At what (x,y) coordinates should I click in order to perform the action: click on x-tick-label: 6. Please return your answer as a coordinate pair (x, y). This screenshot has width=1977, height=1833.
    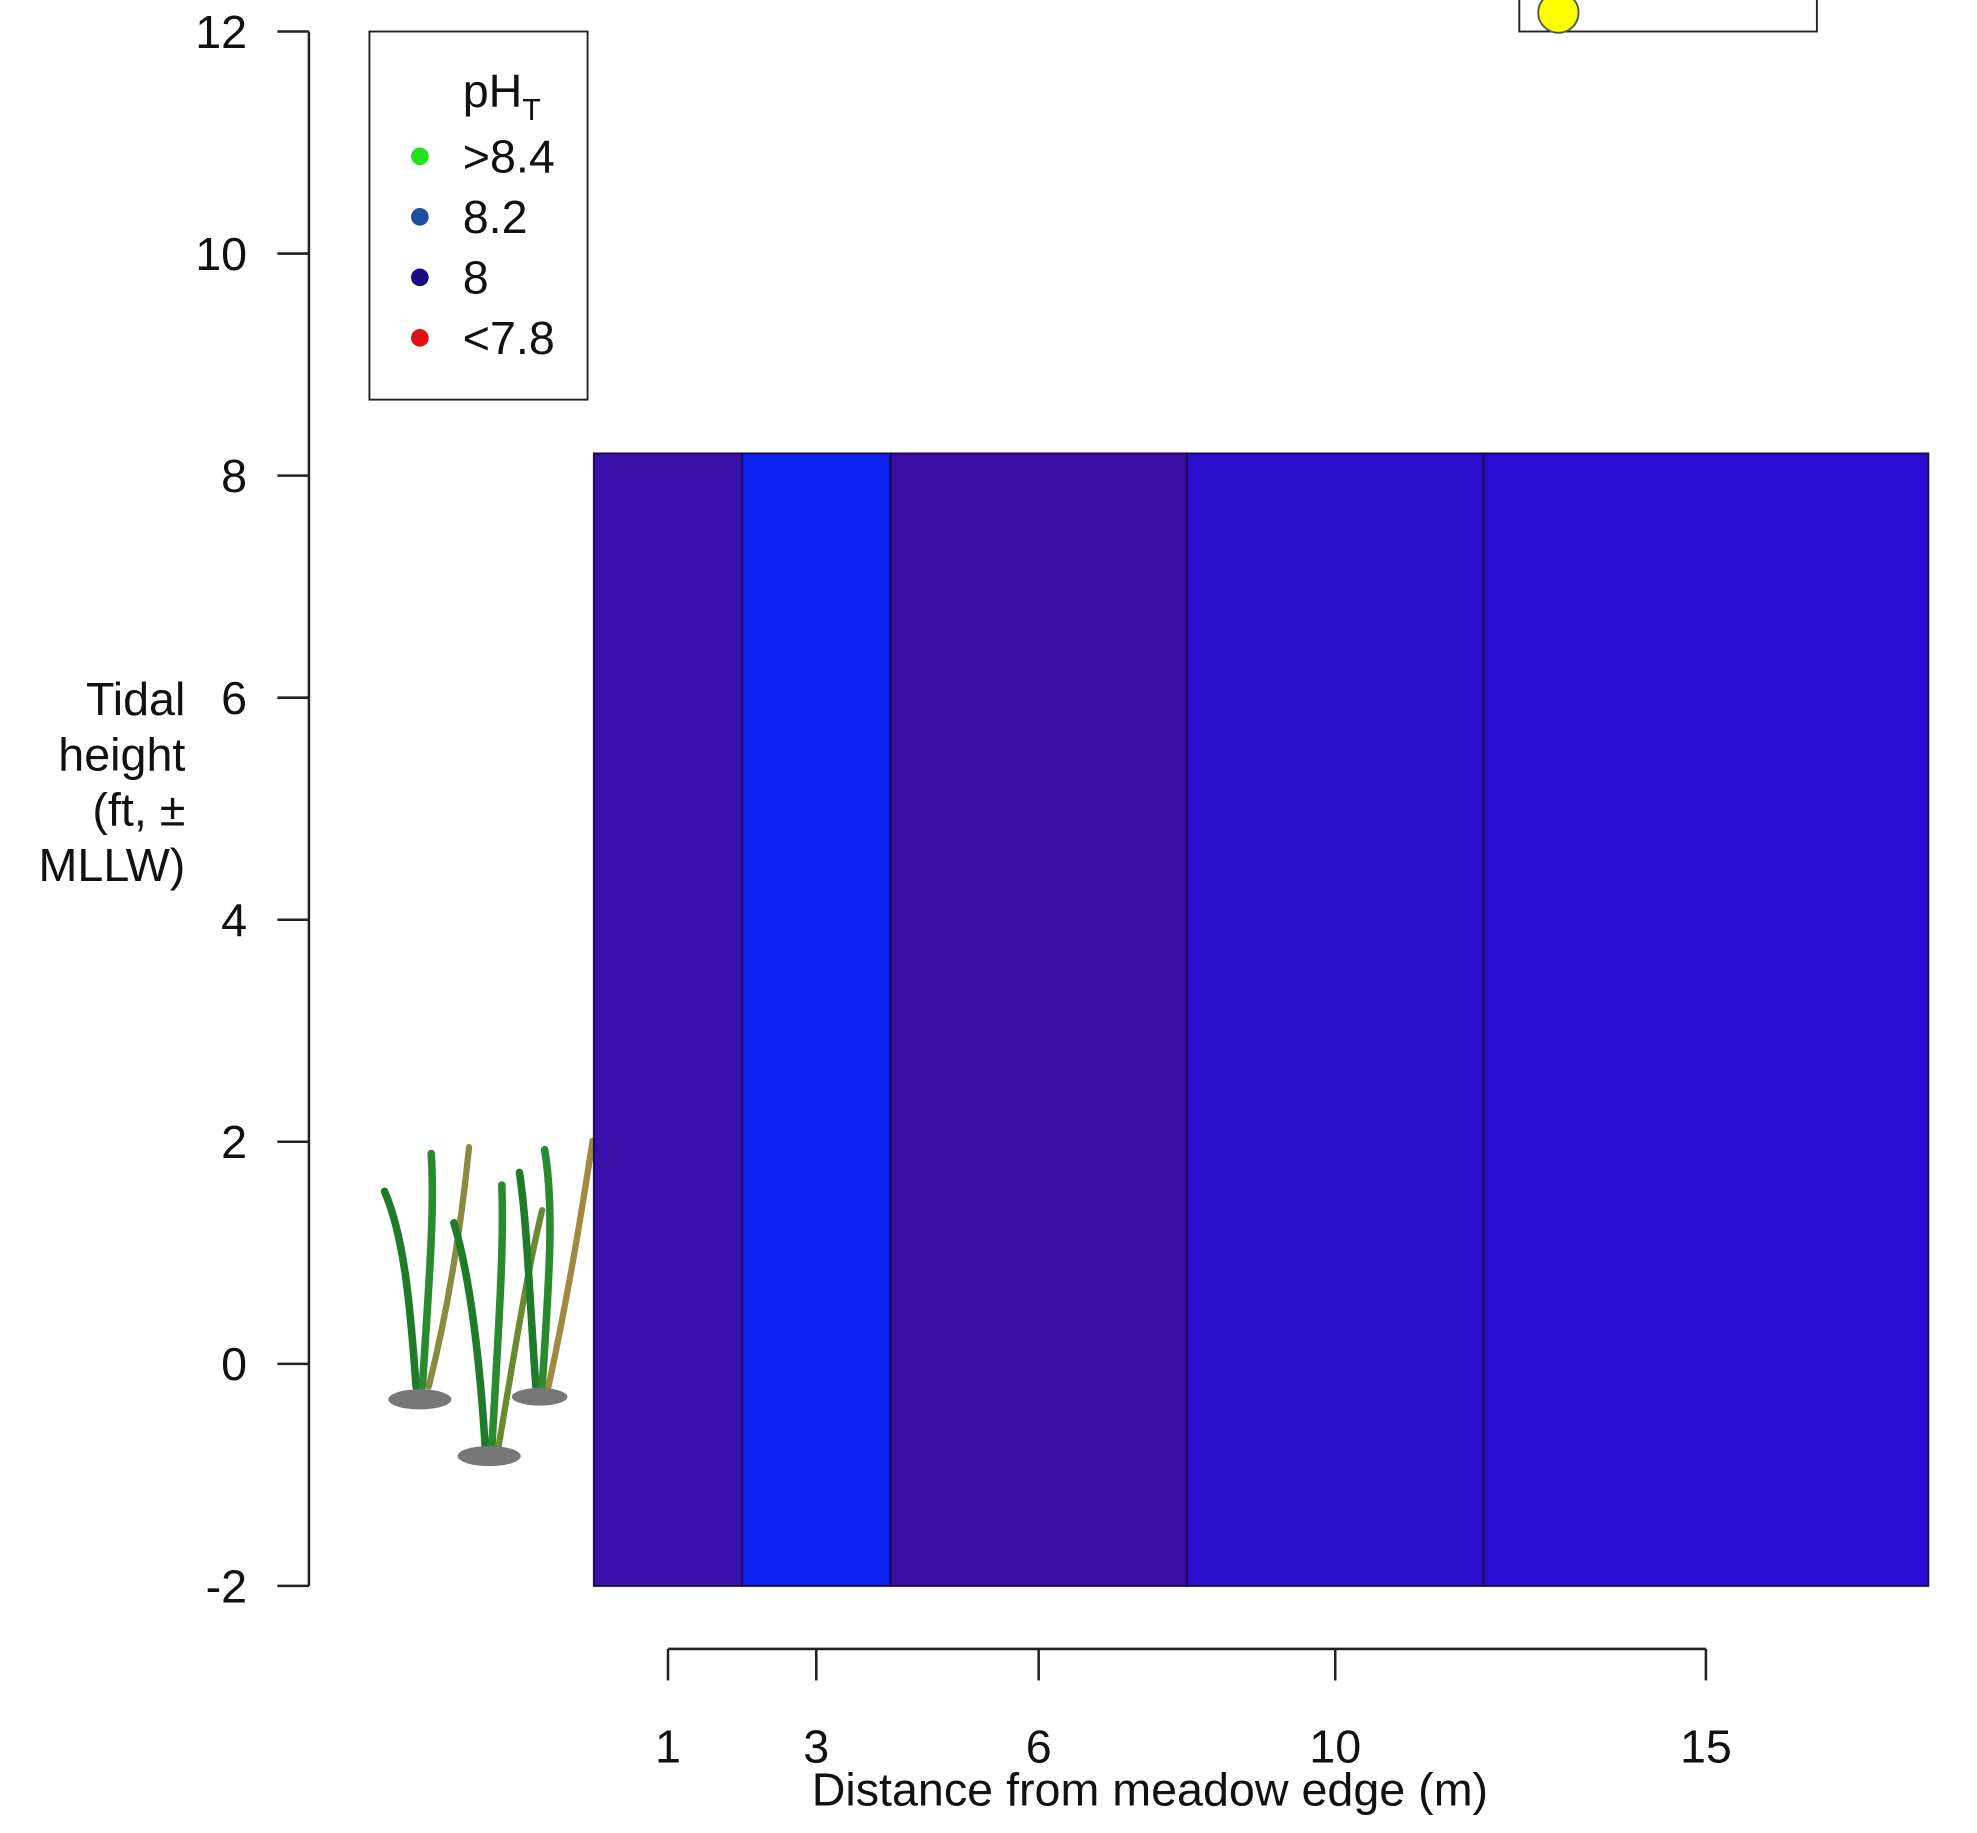
    Looking at the image, I should click on (1039, 1746).